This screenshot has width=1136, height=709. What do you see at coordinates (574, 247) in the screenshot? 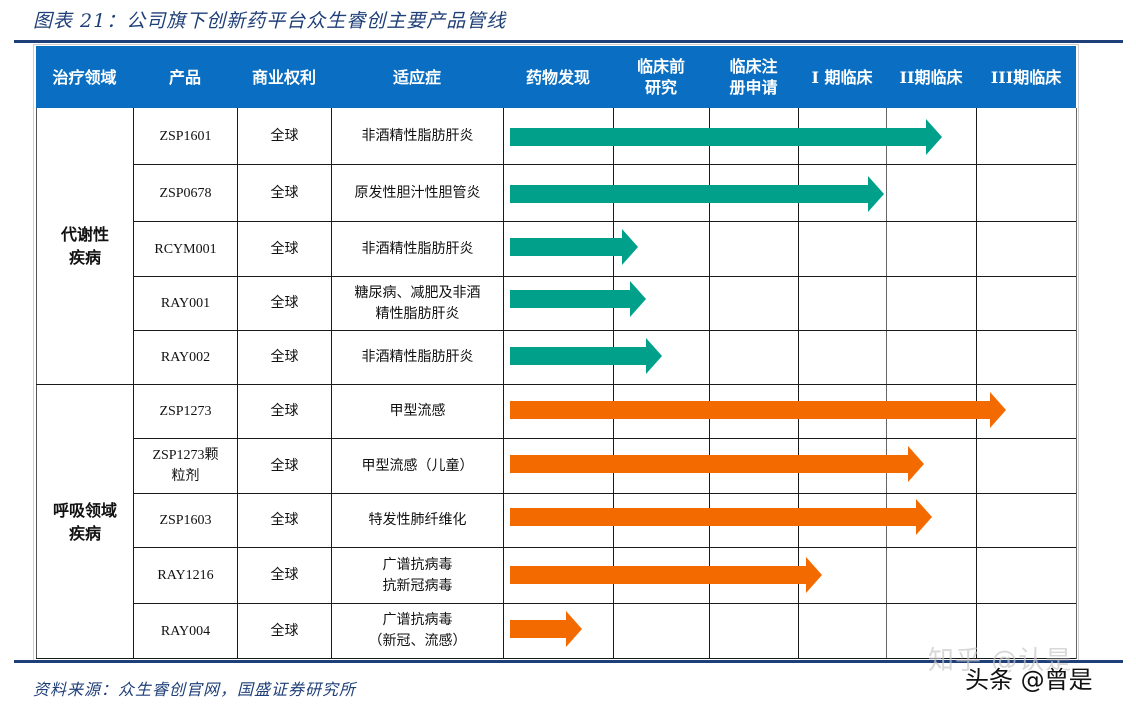
I see `progress-arrow-rcym001` at bounding box center [574, 247].